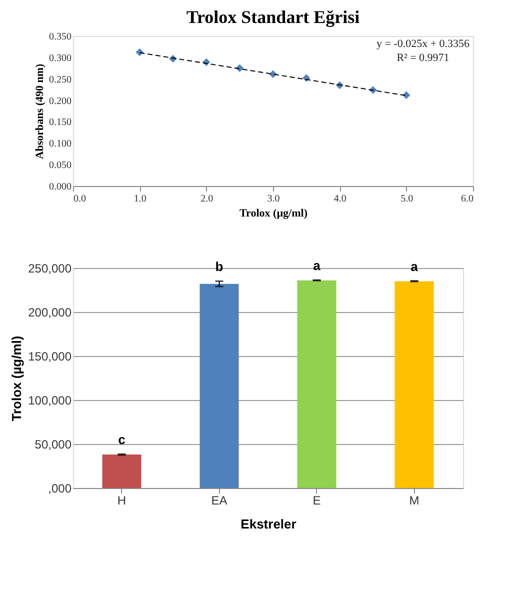 Image resolution: width=516 pixels, height=590 pixels. What do you see at coordinates (140, 199) in the screenshot?
I see `x-tick-label: 1.0` at bounding box center [140, 199].